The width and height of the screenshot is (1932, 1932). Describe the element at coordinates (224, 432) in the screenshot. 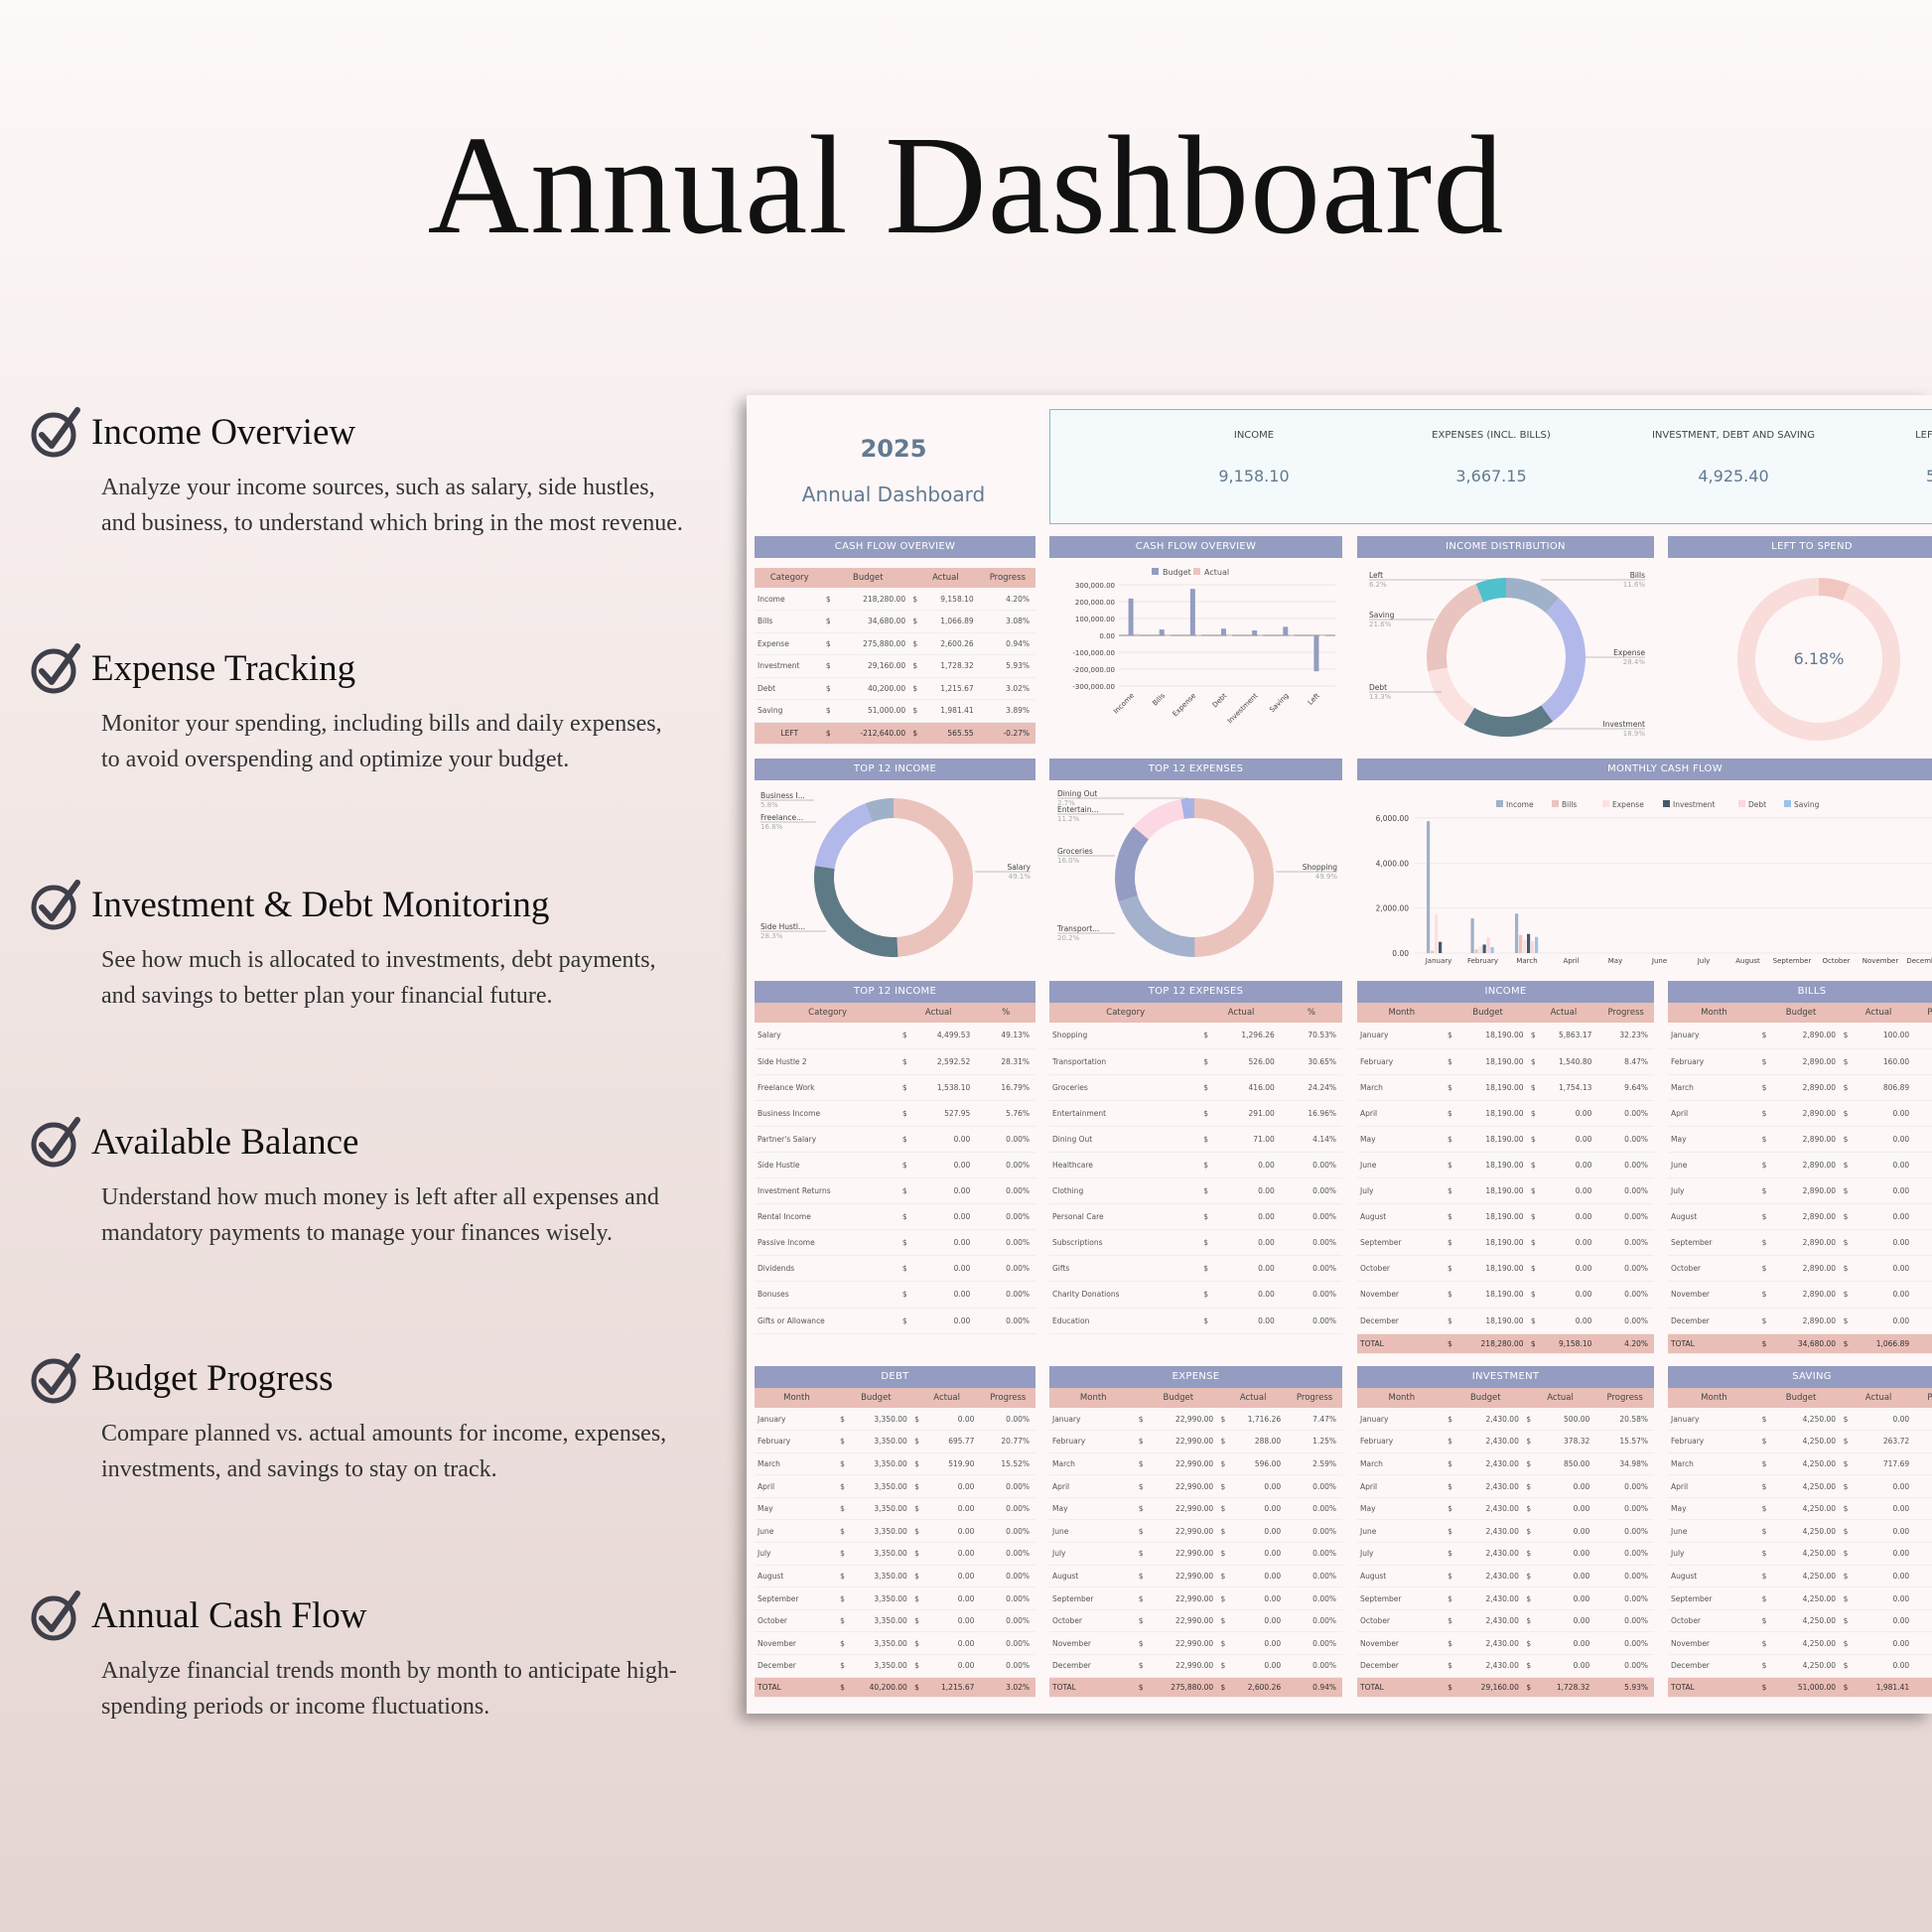

I see `feature-title: Income Overview` at that location.